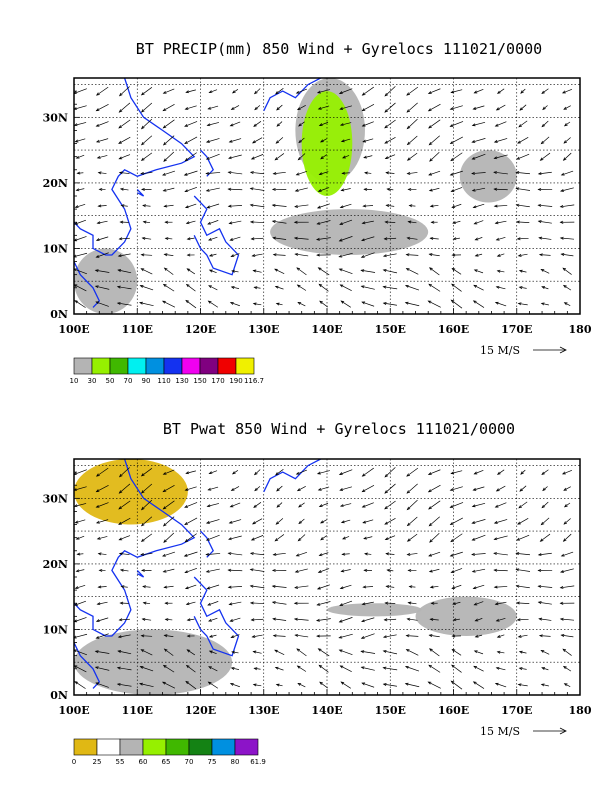 The height and width of the screenshot is (792, 612). I want to click on colorbar-label: 70, so click(189, 762).